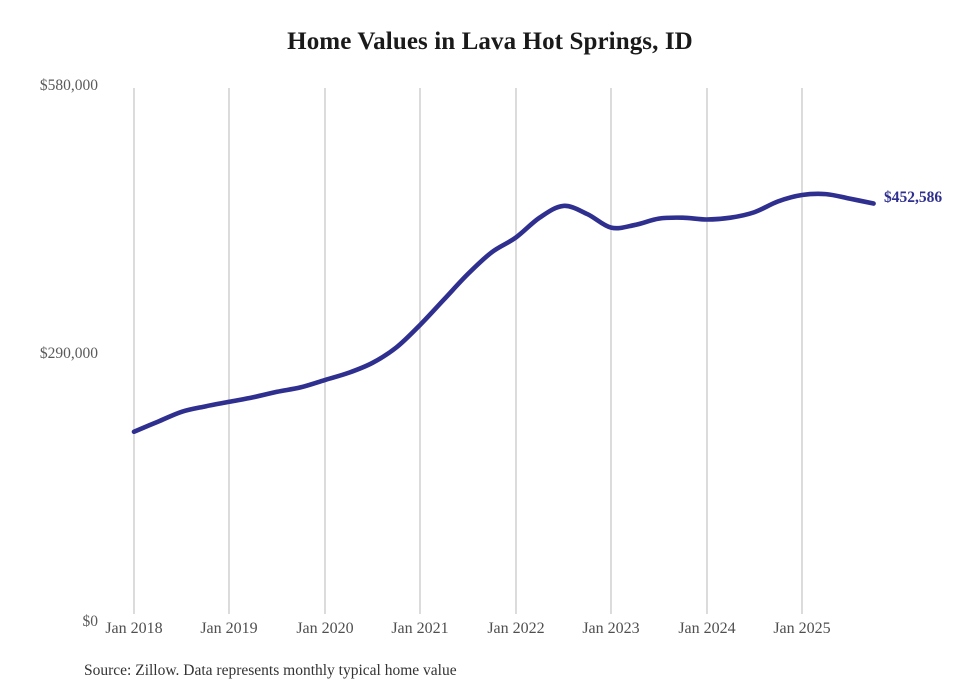  Describe the element at coordinates (516, 628) in the screenshot. I see `x-axis-tick-label-jan-2022: Jan 2022` at that location.